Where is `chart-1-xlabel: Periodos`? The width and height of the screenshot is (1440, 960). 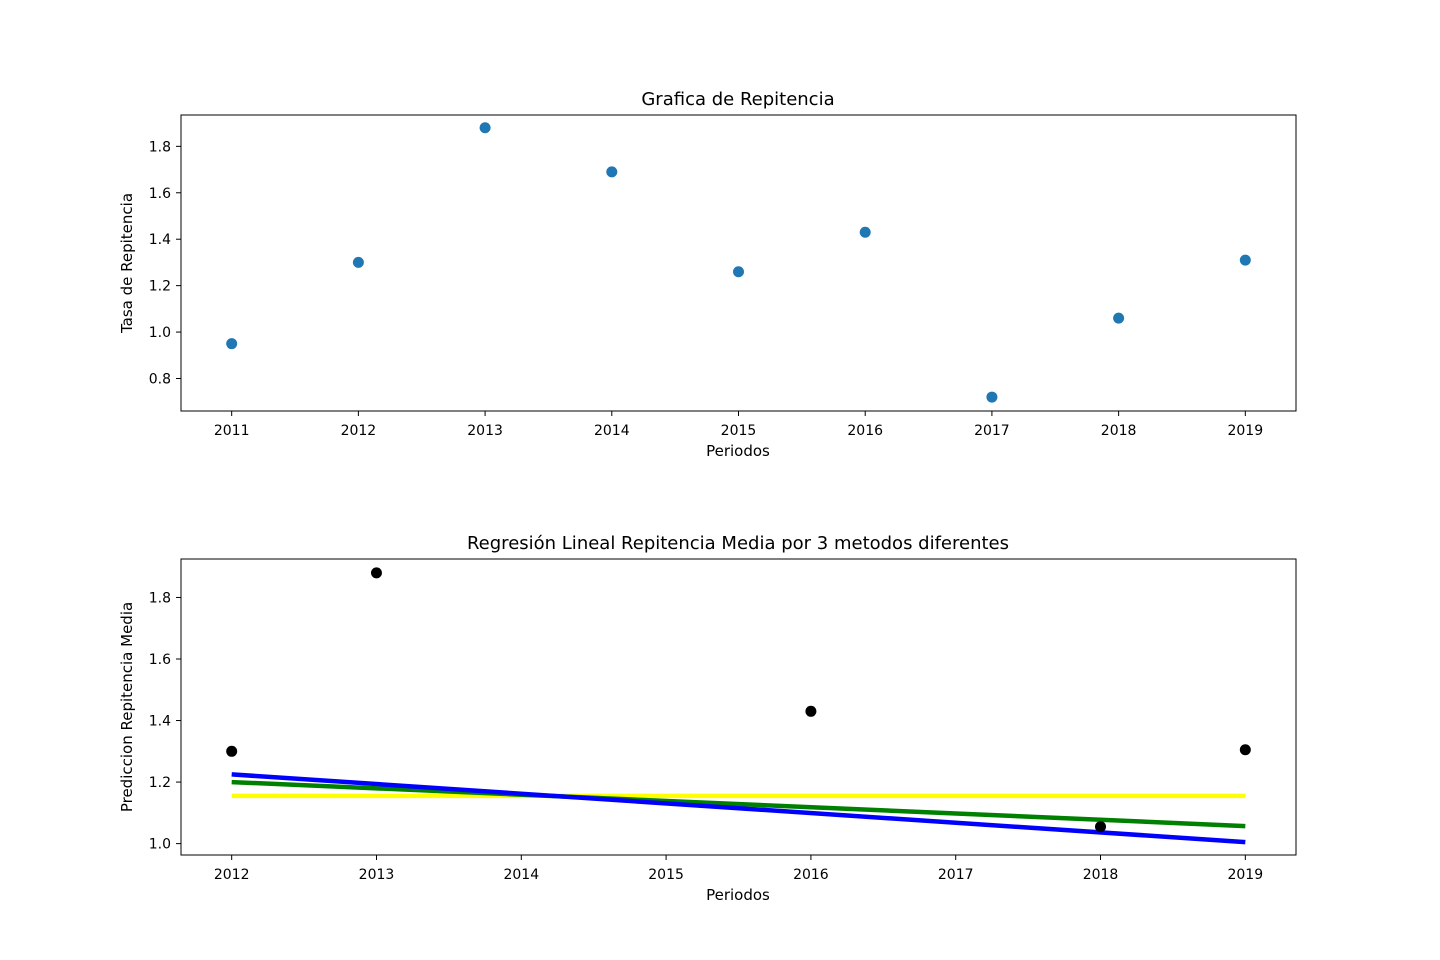 chart-1-xlabel: Periodos is located at coordinates (738, 451).